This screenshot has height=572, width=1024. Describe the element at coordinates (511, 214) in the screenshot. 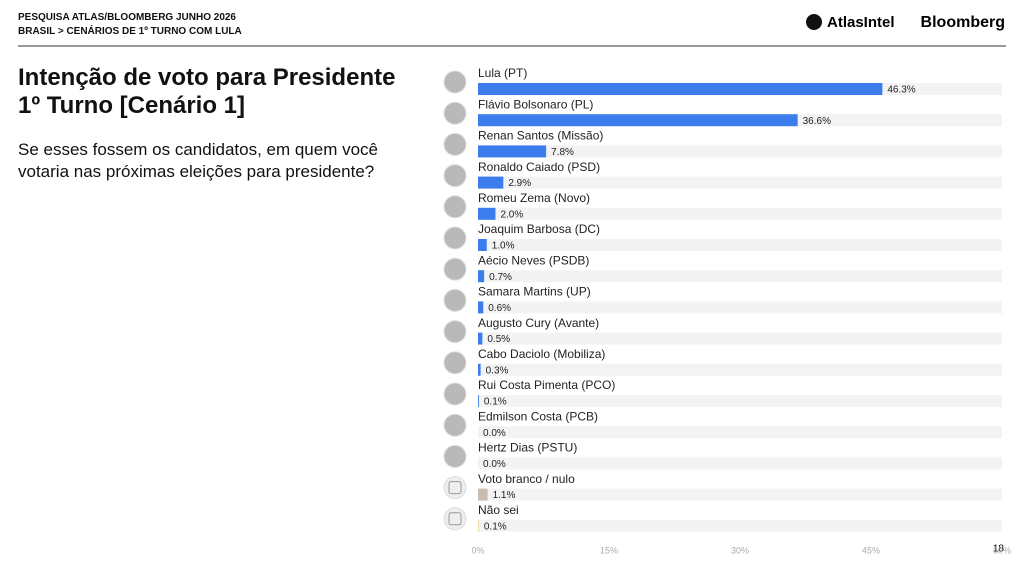

I see `value-label: 2.0%` at that location.